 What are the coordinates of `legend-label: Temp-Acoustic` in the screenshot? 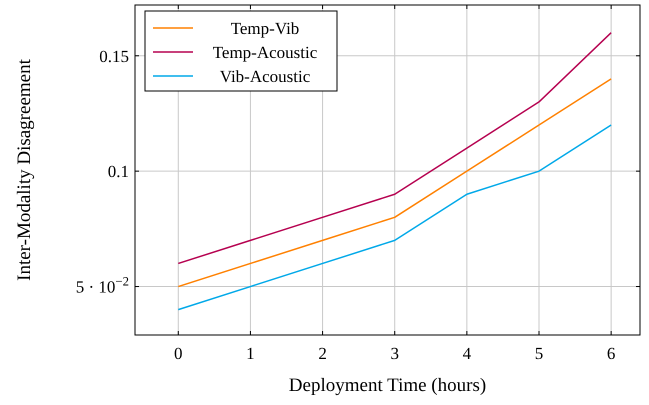 It's located at (265, 52).